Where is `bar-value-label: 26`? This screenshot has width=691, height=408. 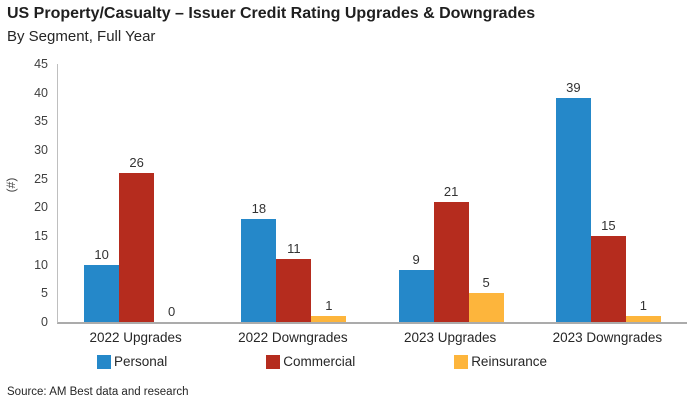
bar-value-label: 26 is located at coordinates (136, 162).